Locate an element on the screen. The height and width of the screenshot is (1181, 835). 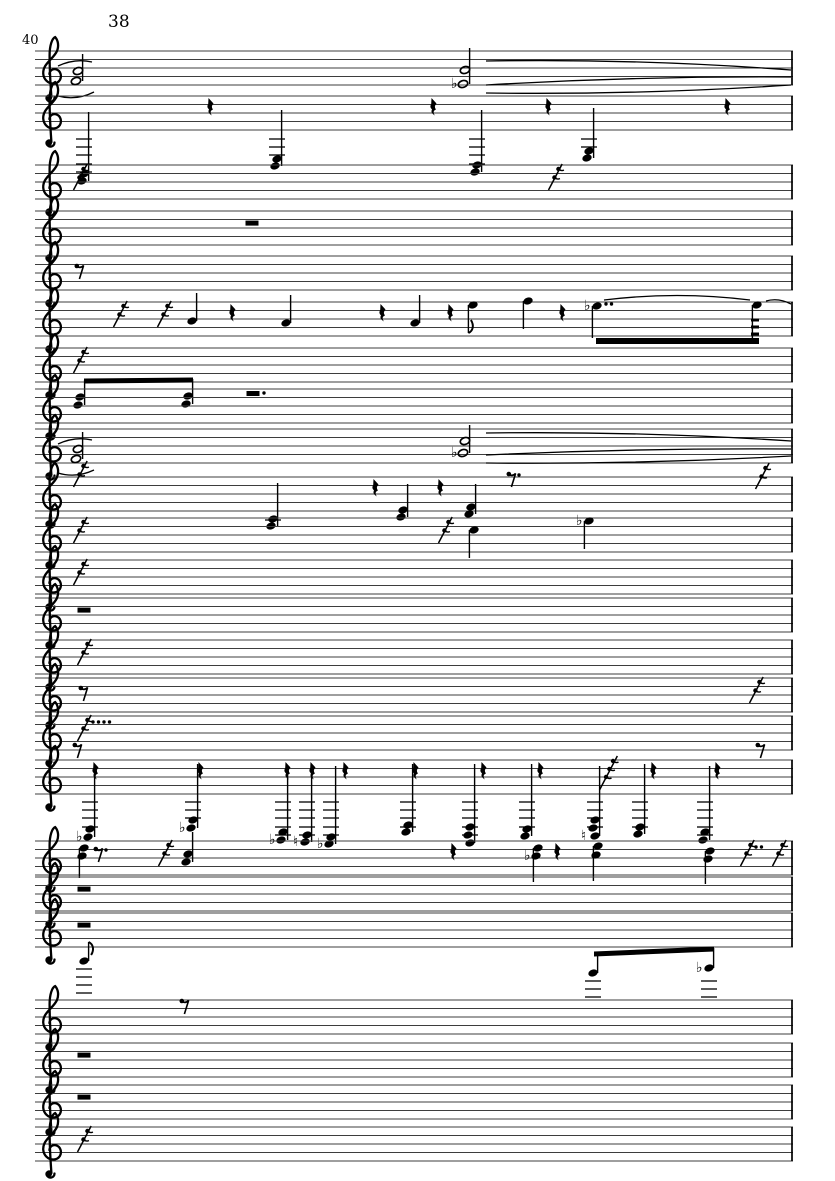
eighth-flag is located at coordinates (91, 948).